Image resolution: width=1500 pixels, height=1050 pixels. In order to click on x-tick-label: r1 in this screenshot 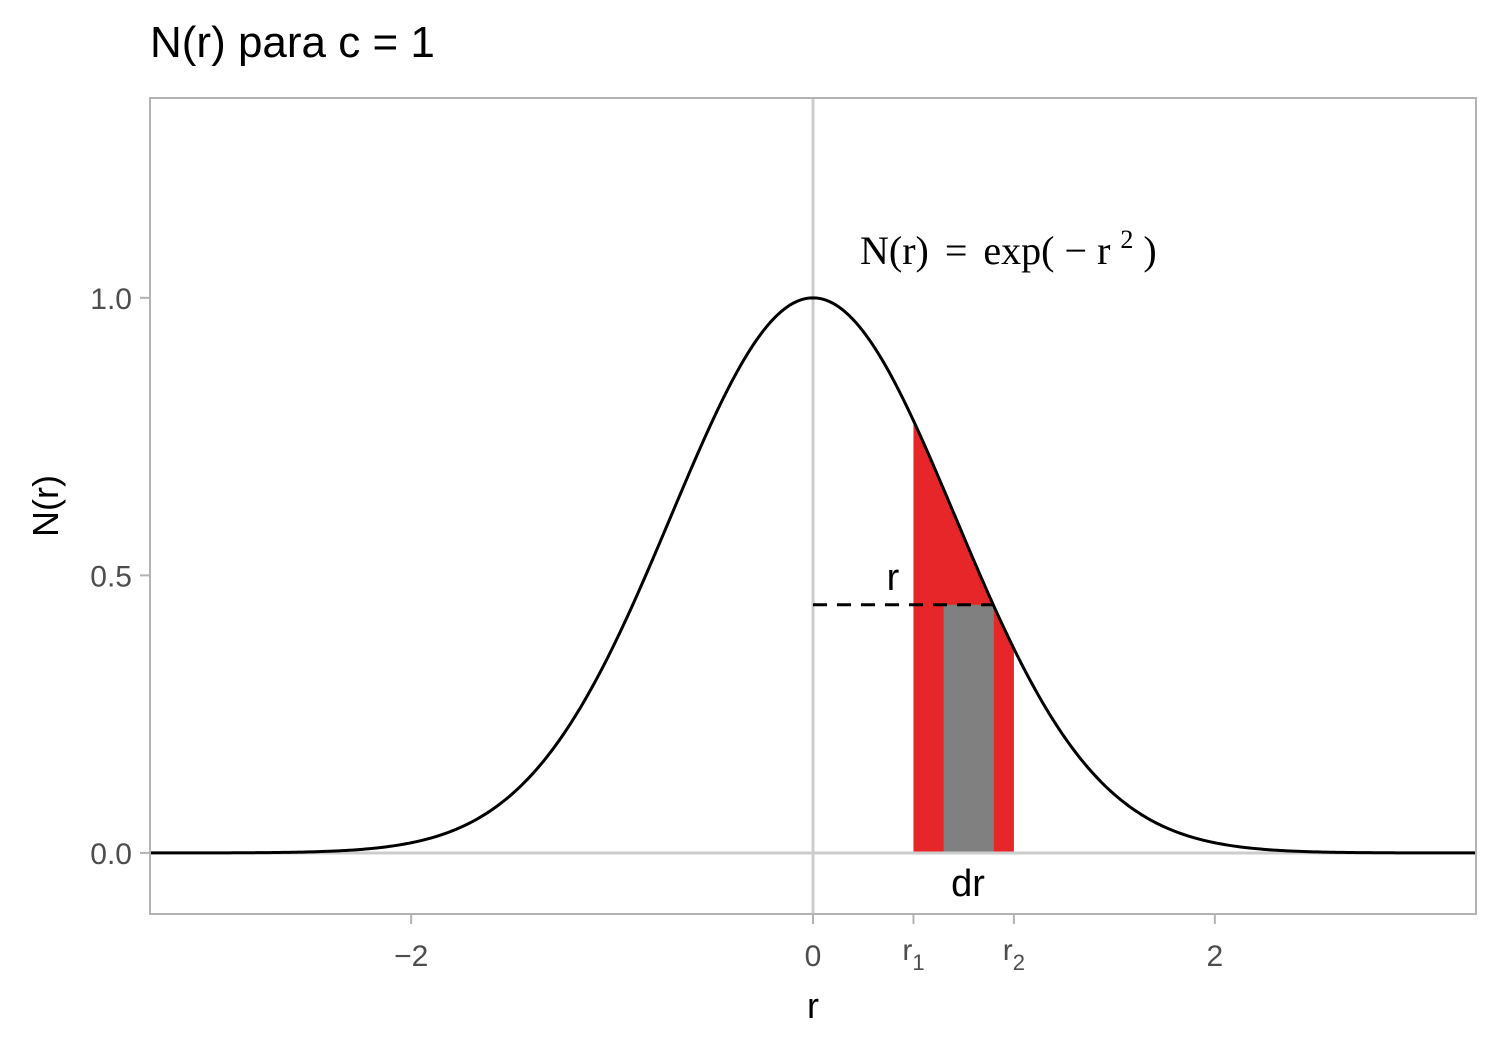, I will do `click(913, 954)`.